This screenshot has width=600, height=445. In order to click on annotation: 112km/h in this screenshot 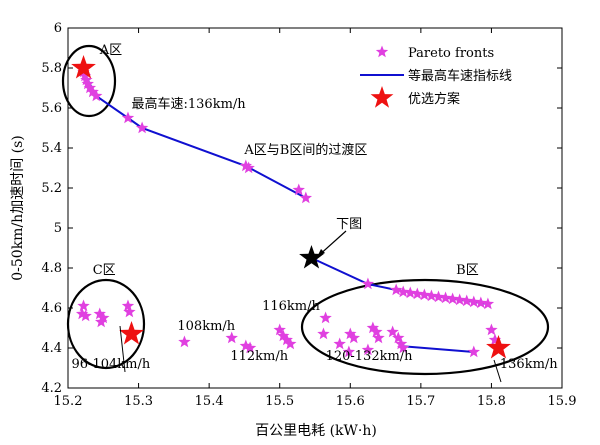, I will do `click(259, 356)`.